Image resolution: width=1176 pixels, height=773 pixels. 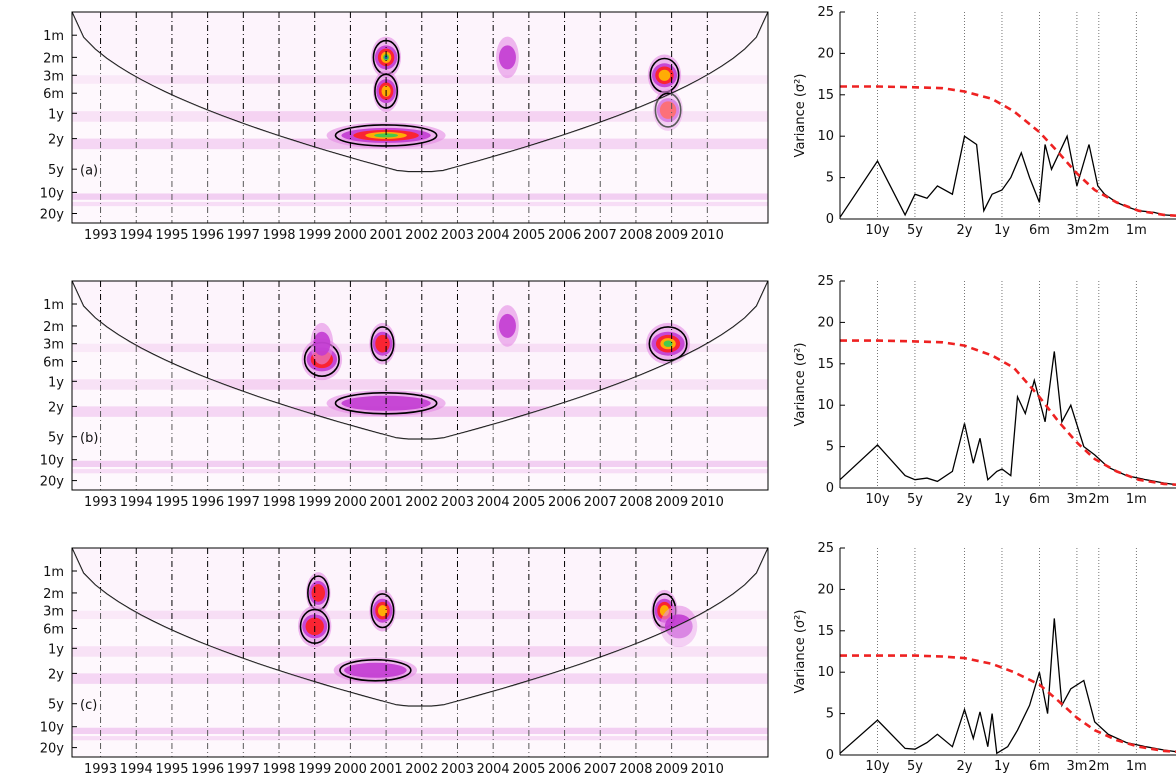 What do you see at coordinates (915, 230) in the screenshot?
I see `period-tick-label: 5y` at bounding box center [915, 230].